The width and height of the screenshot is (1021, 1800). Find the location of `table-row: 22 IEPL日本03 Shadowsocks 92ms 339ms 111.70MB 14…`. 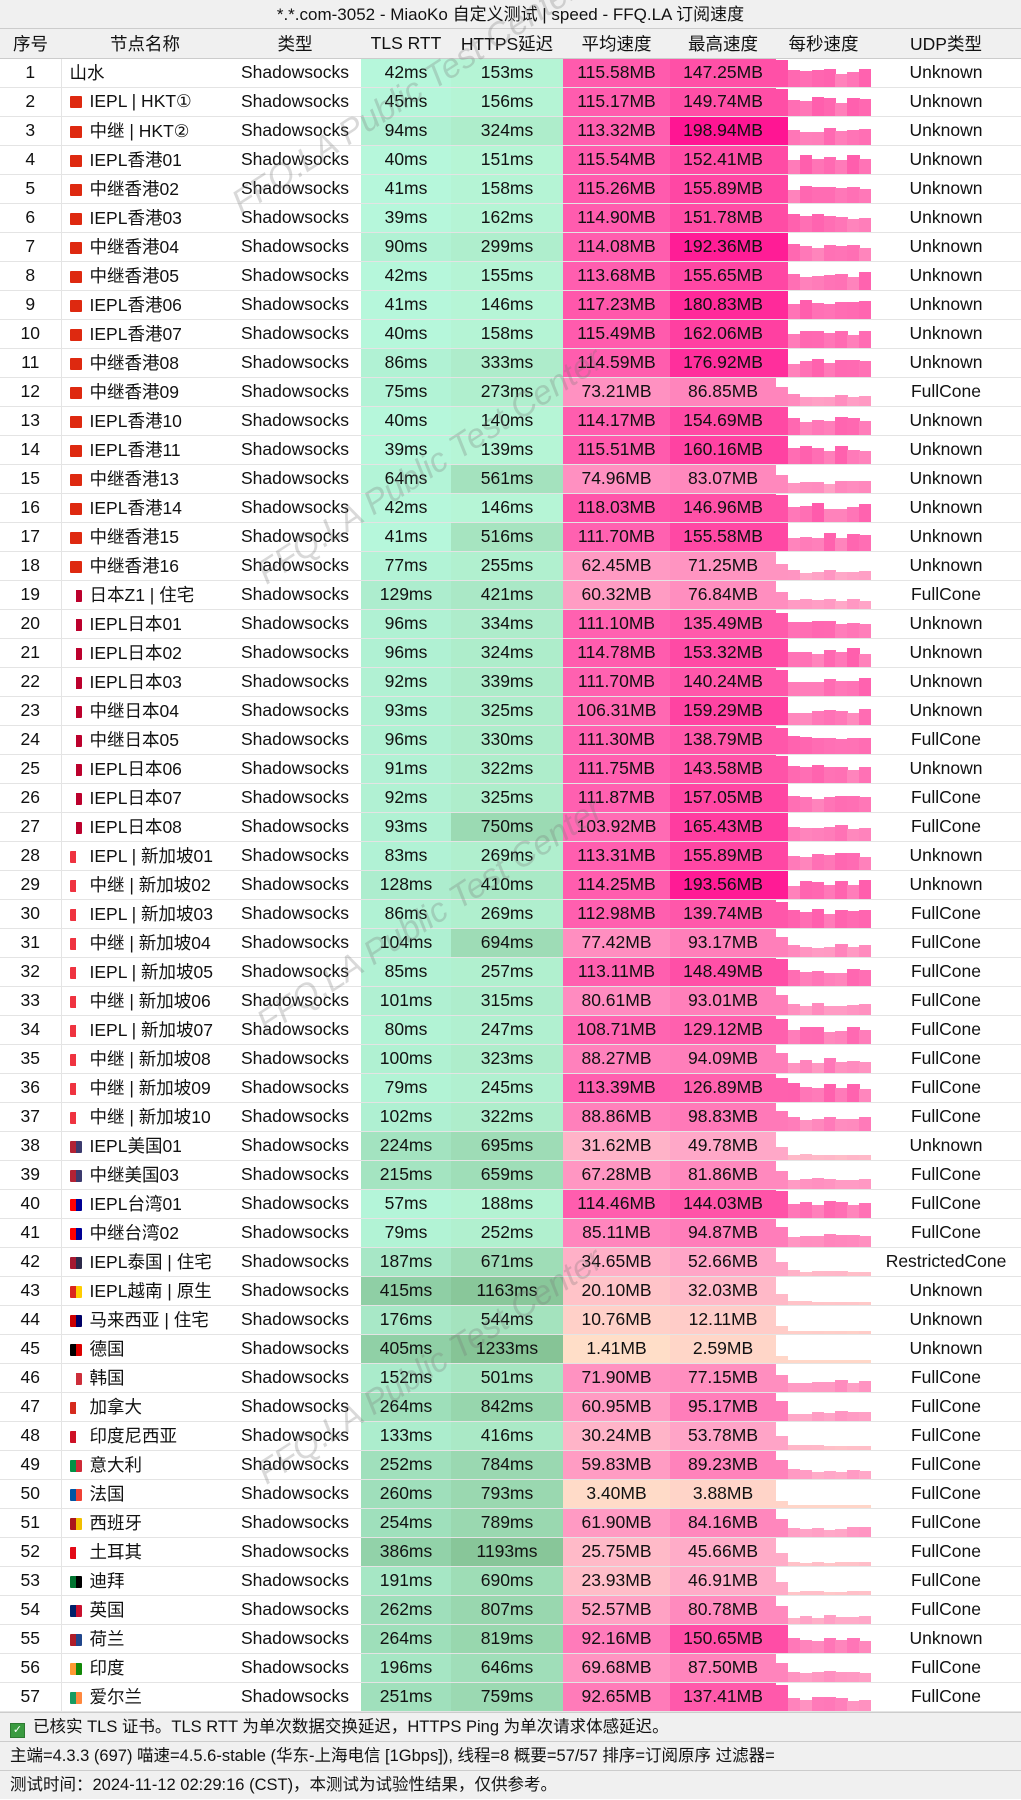

table-row: 22 IEPL日本03 Shadowsocks 92ms 339ms 111.70MB 14… is located at coordinates (510, 682).